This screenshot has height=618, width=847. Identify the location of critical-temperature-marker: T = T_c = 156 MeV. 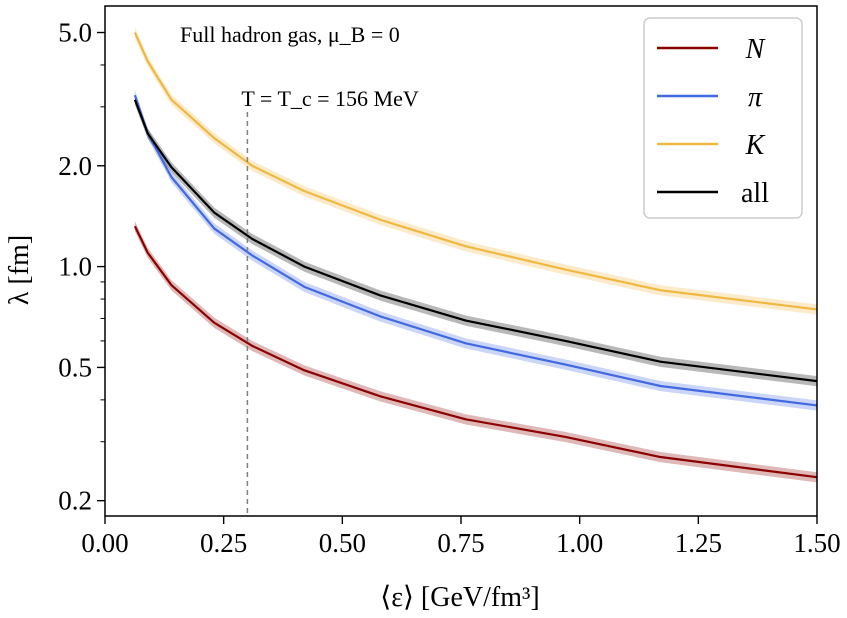
(330, 301).